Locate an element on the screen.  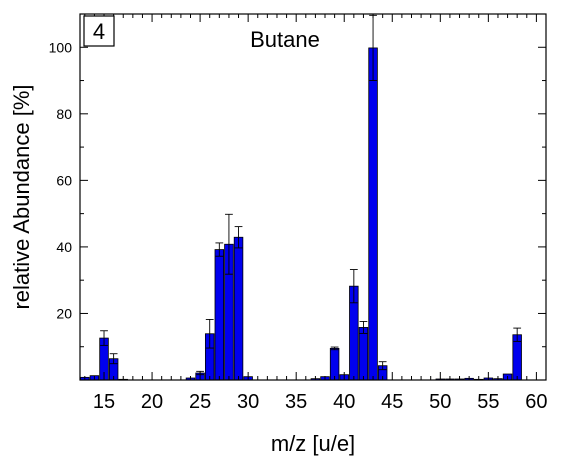
x-tick-label-55: 55 is located at coordinates (488, 402).